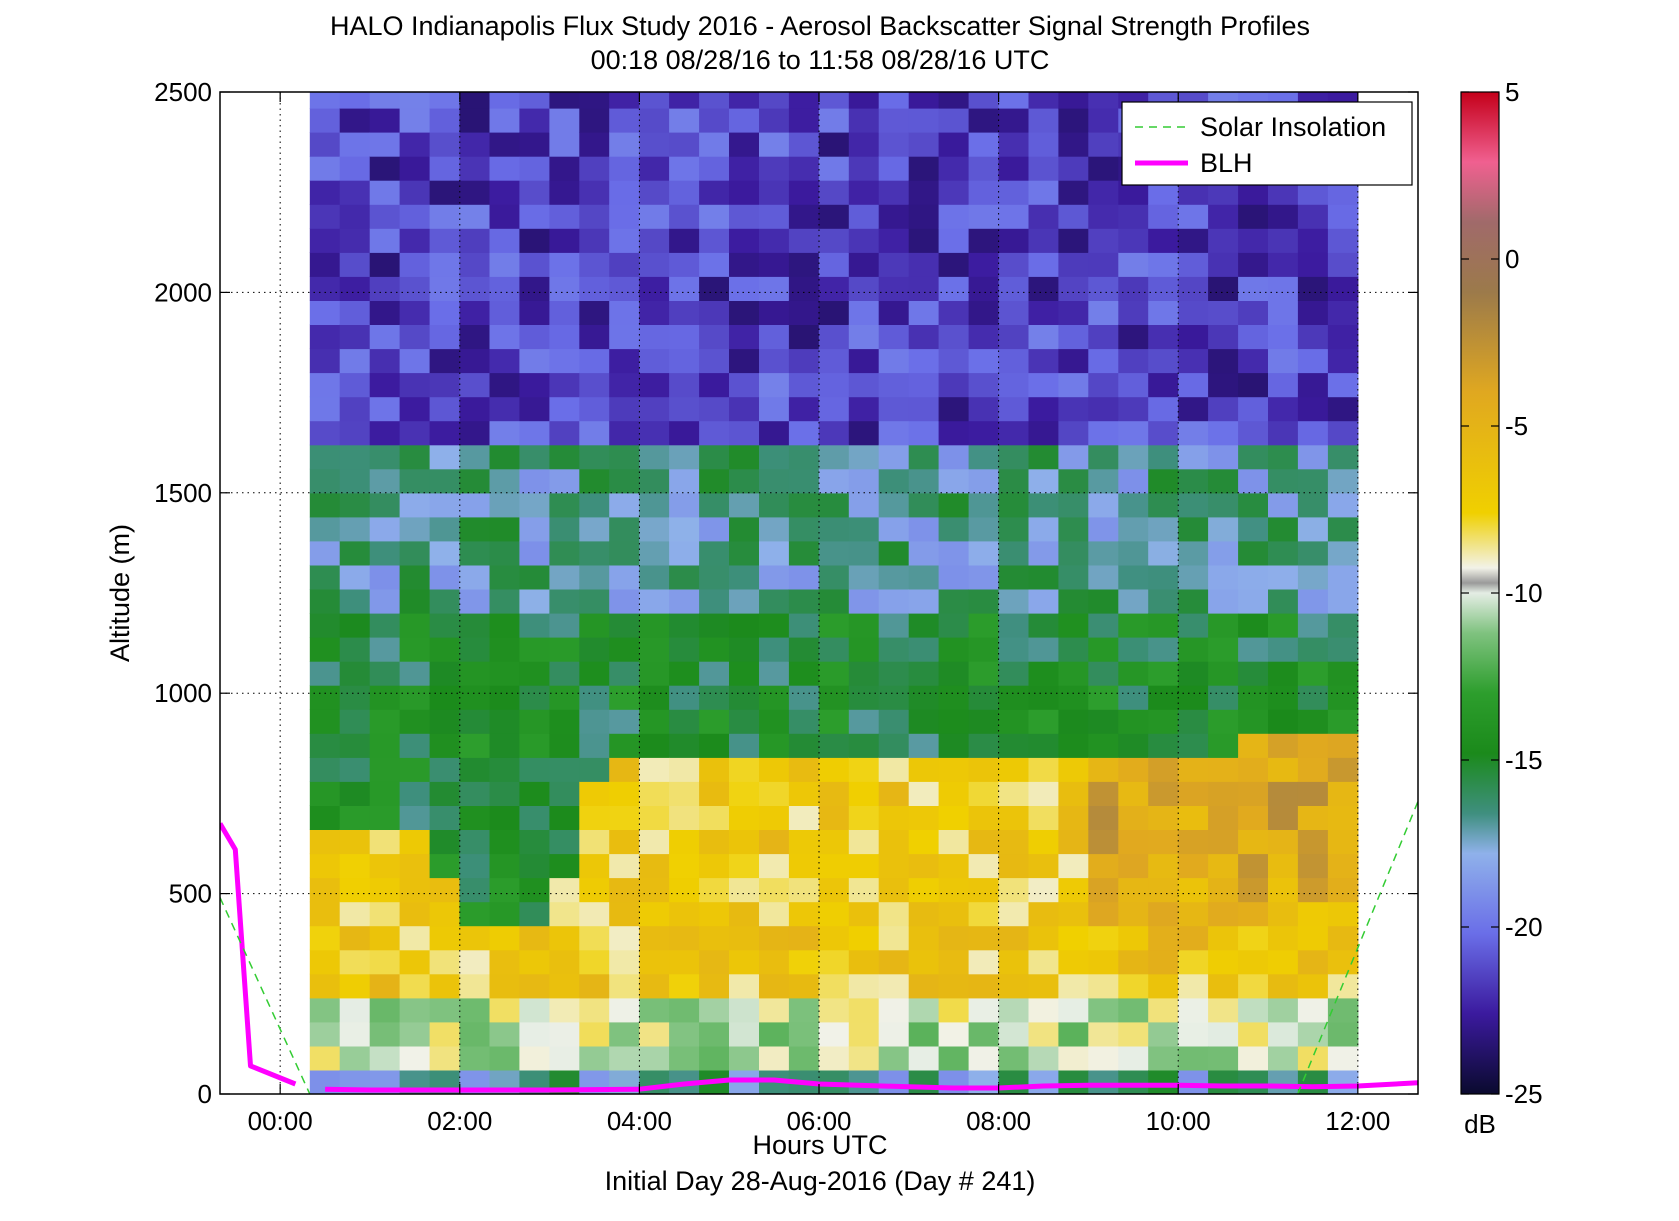  Describe the element at coordinates (190, 894) in the screenshot. I see `y-tick-label: 500` at that location.